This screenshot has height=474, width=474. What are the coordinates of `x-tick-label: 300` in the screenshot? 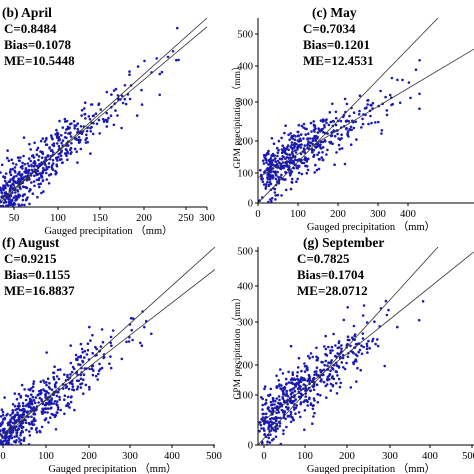 It's located at (207, 218).